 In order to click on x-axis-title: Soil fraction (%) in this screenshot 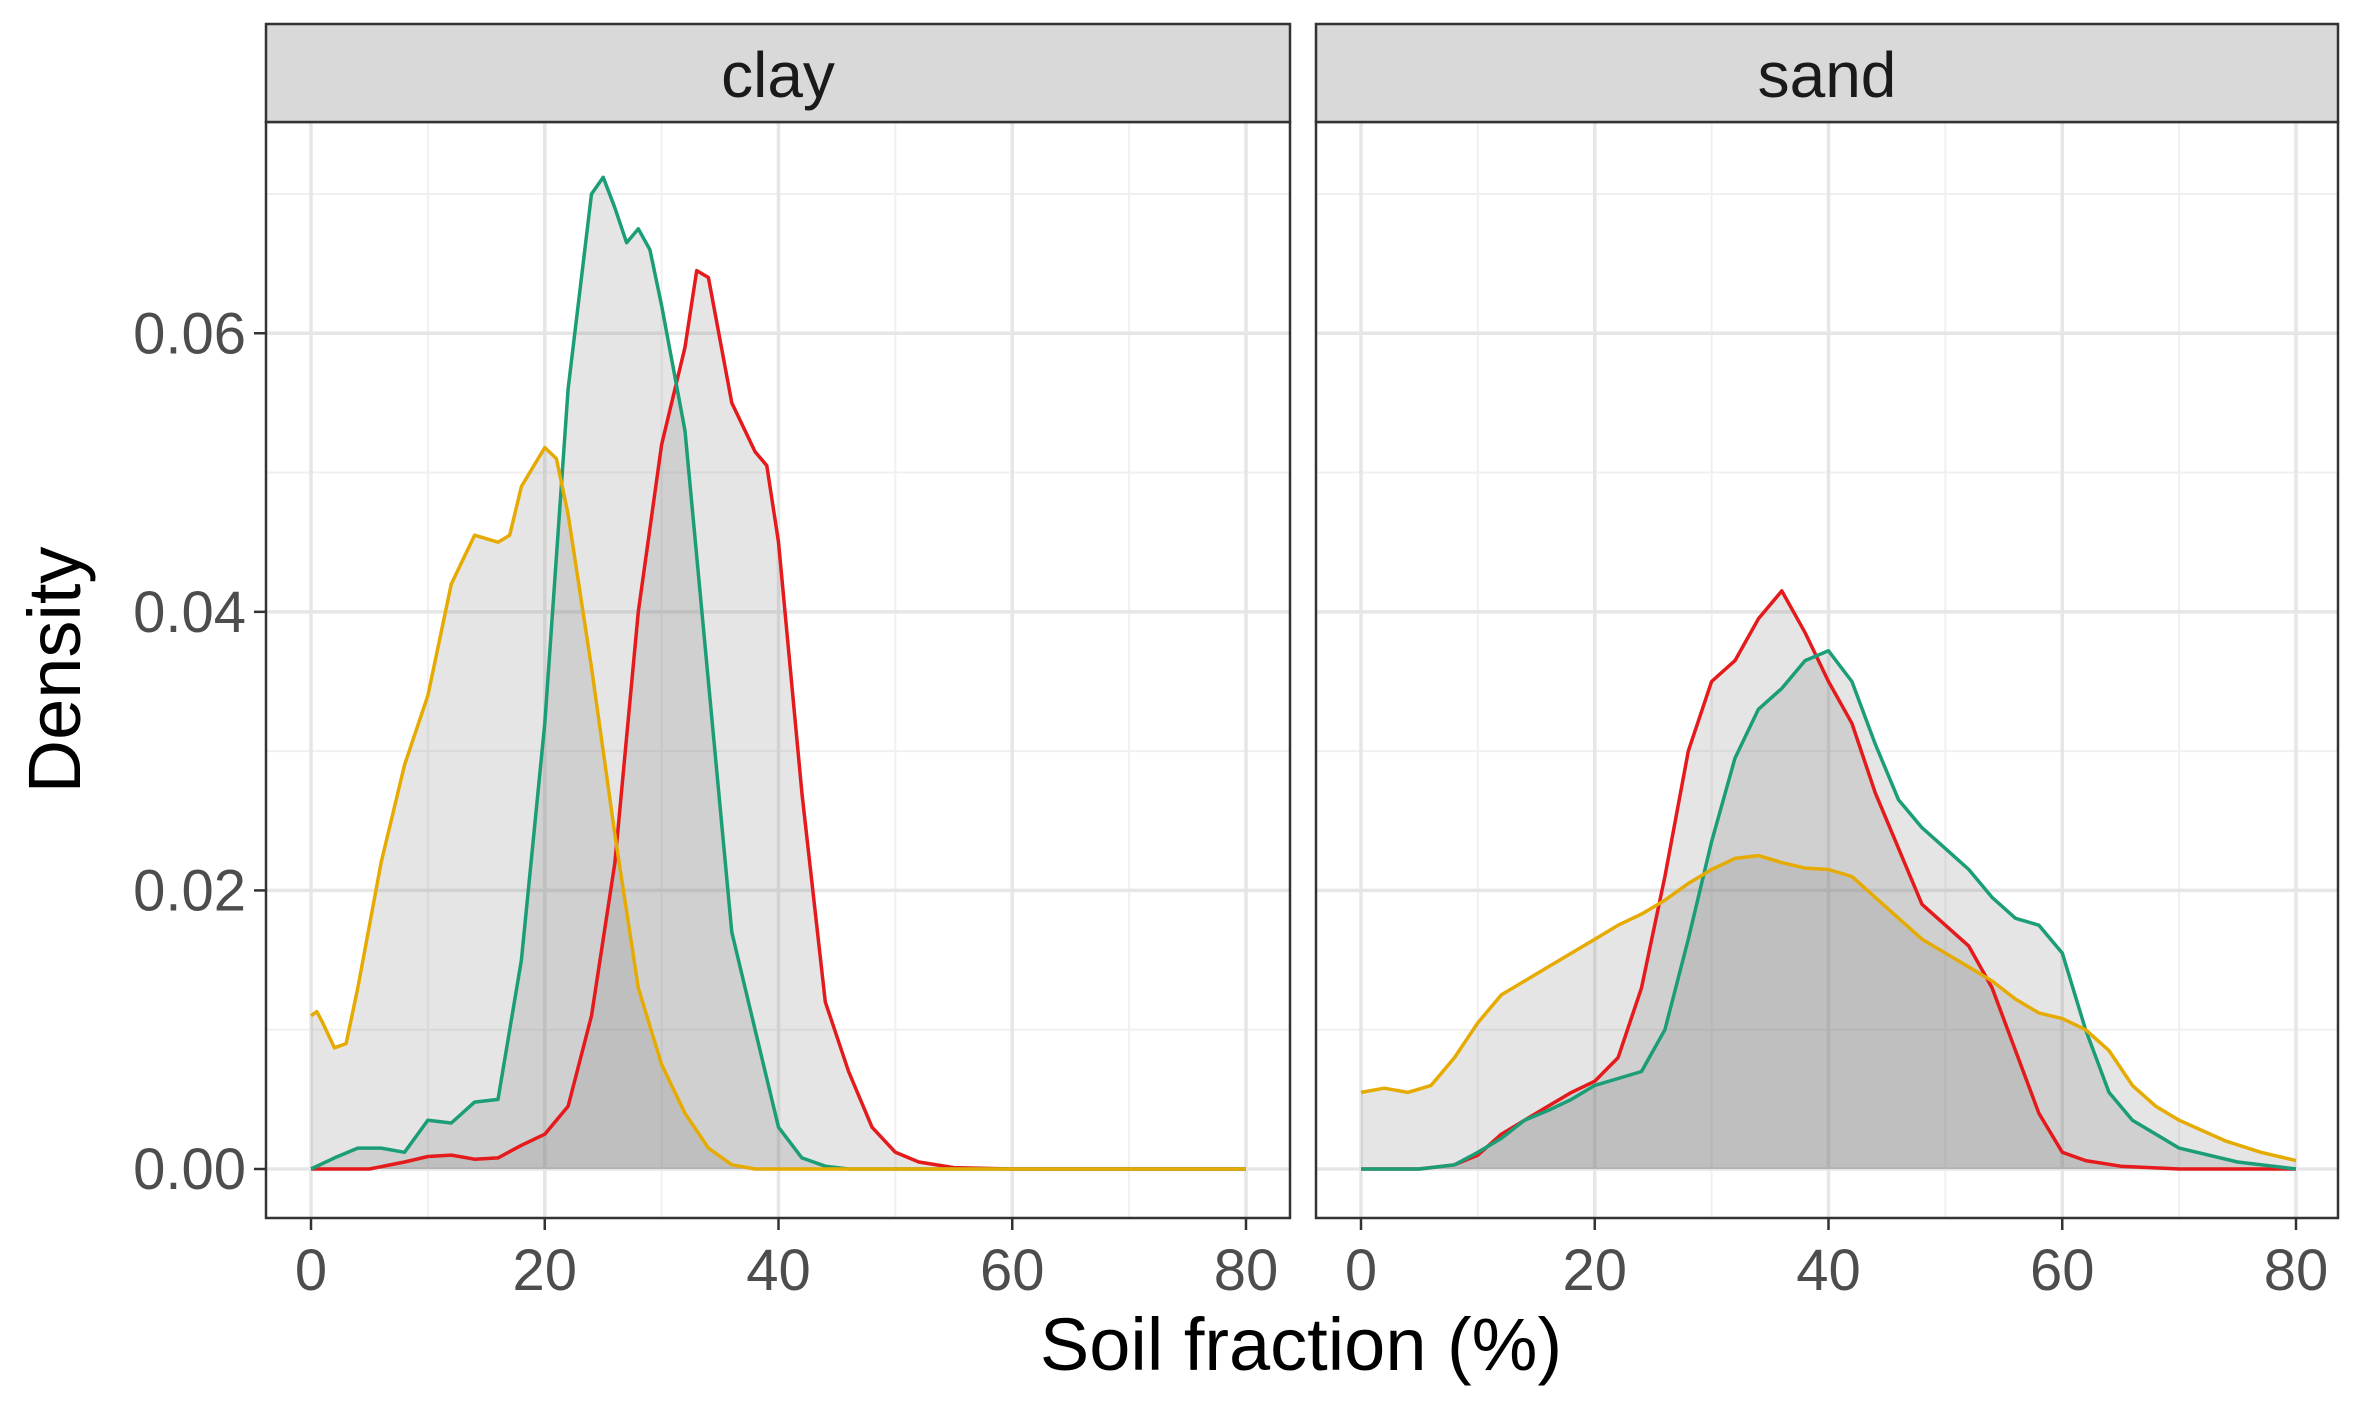, I will do `click(1301, 1344)`.